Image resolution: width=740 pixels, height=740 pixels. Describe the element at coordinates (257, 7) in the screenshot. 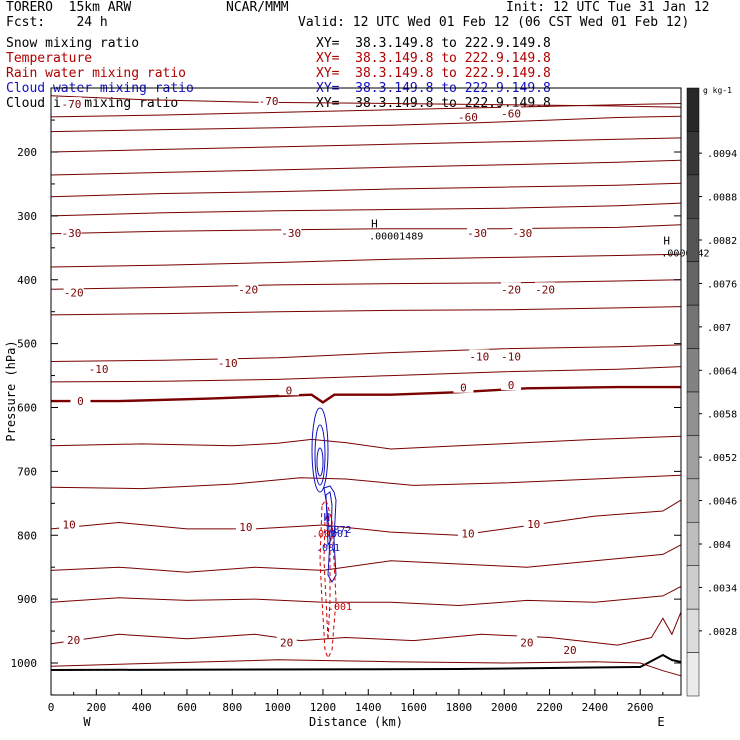

I see `org-label: NCAR/MMM` at that location.